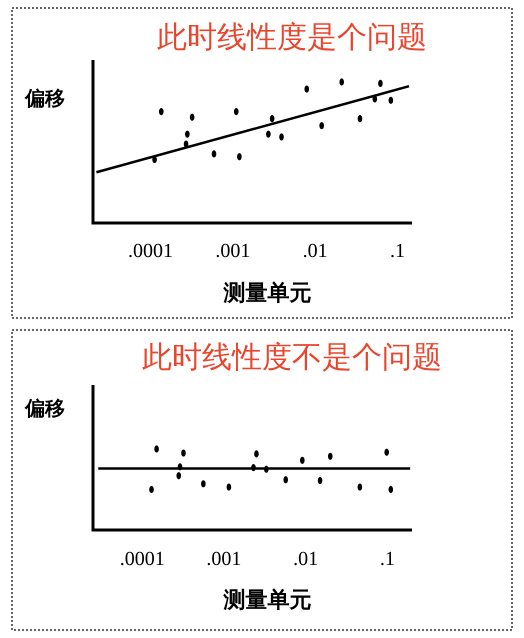 The width and height of the screenshot is (524, 638). Describe the element at coordinates (292, 37) in the screenshot. I see `chart-title: 此时线性度是个问题` at that location.